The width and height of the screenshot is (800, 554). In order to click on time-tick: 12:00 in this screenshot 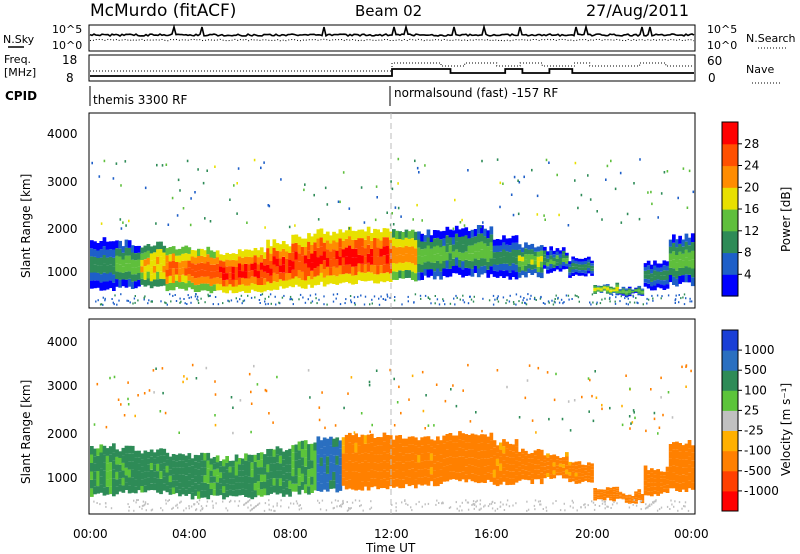, I will do `click(391, 534)`.